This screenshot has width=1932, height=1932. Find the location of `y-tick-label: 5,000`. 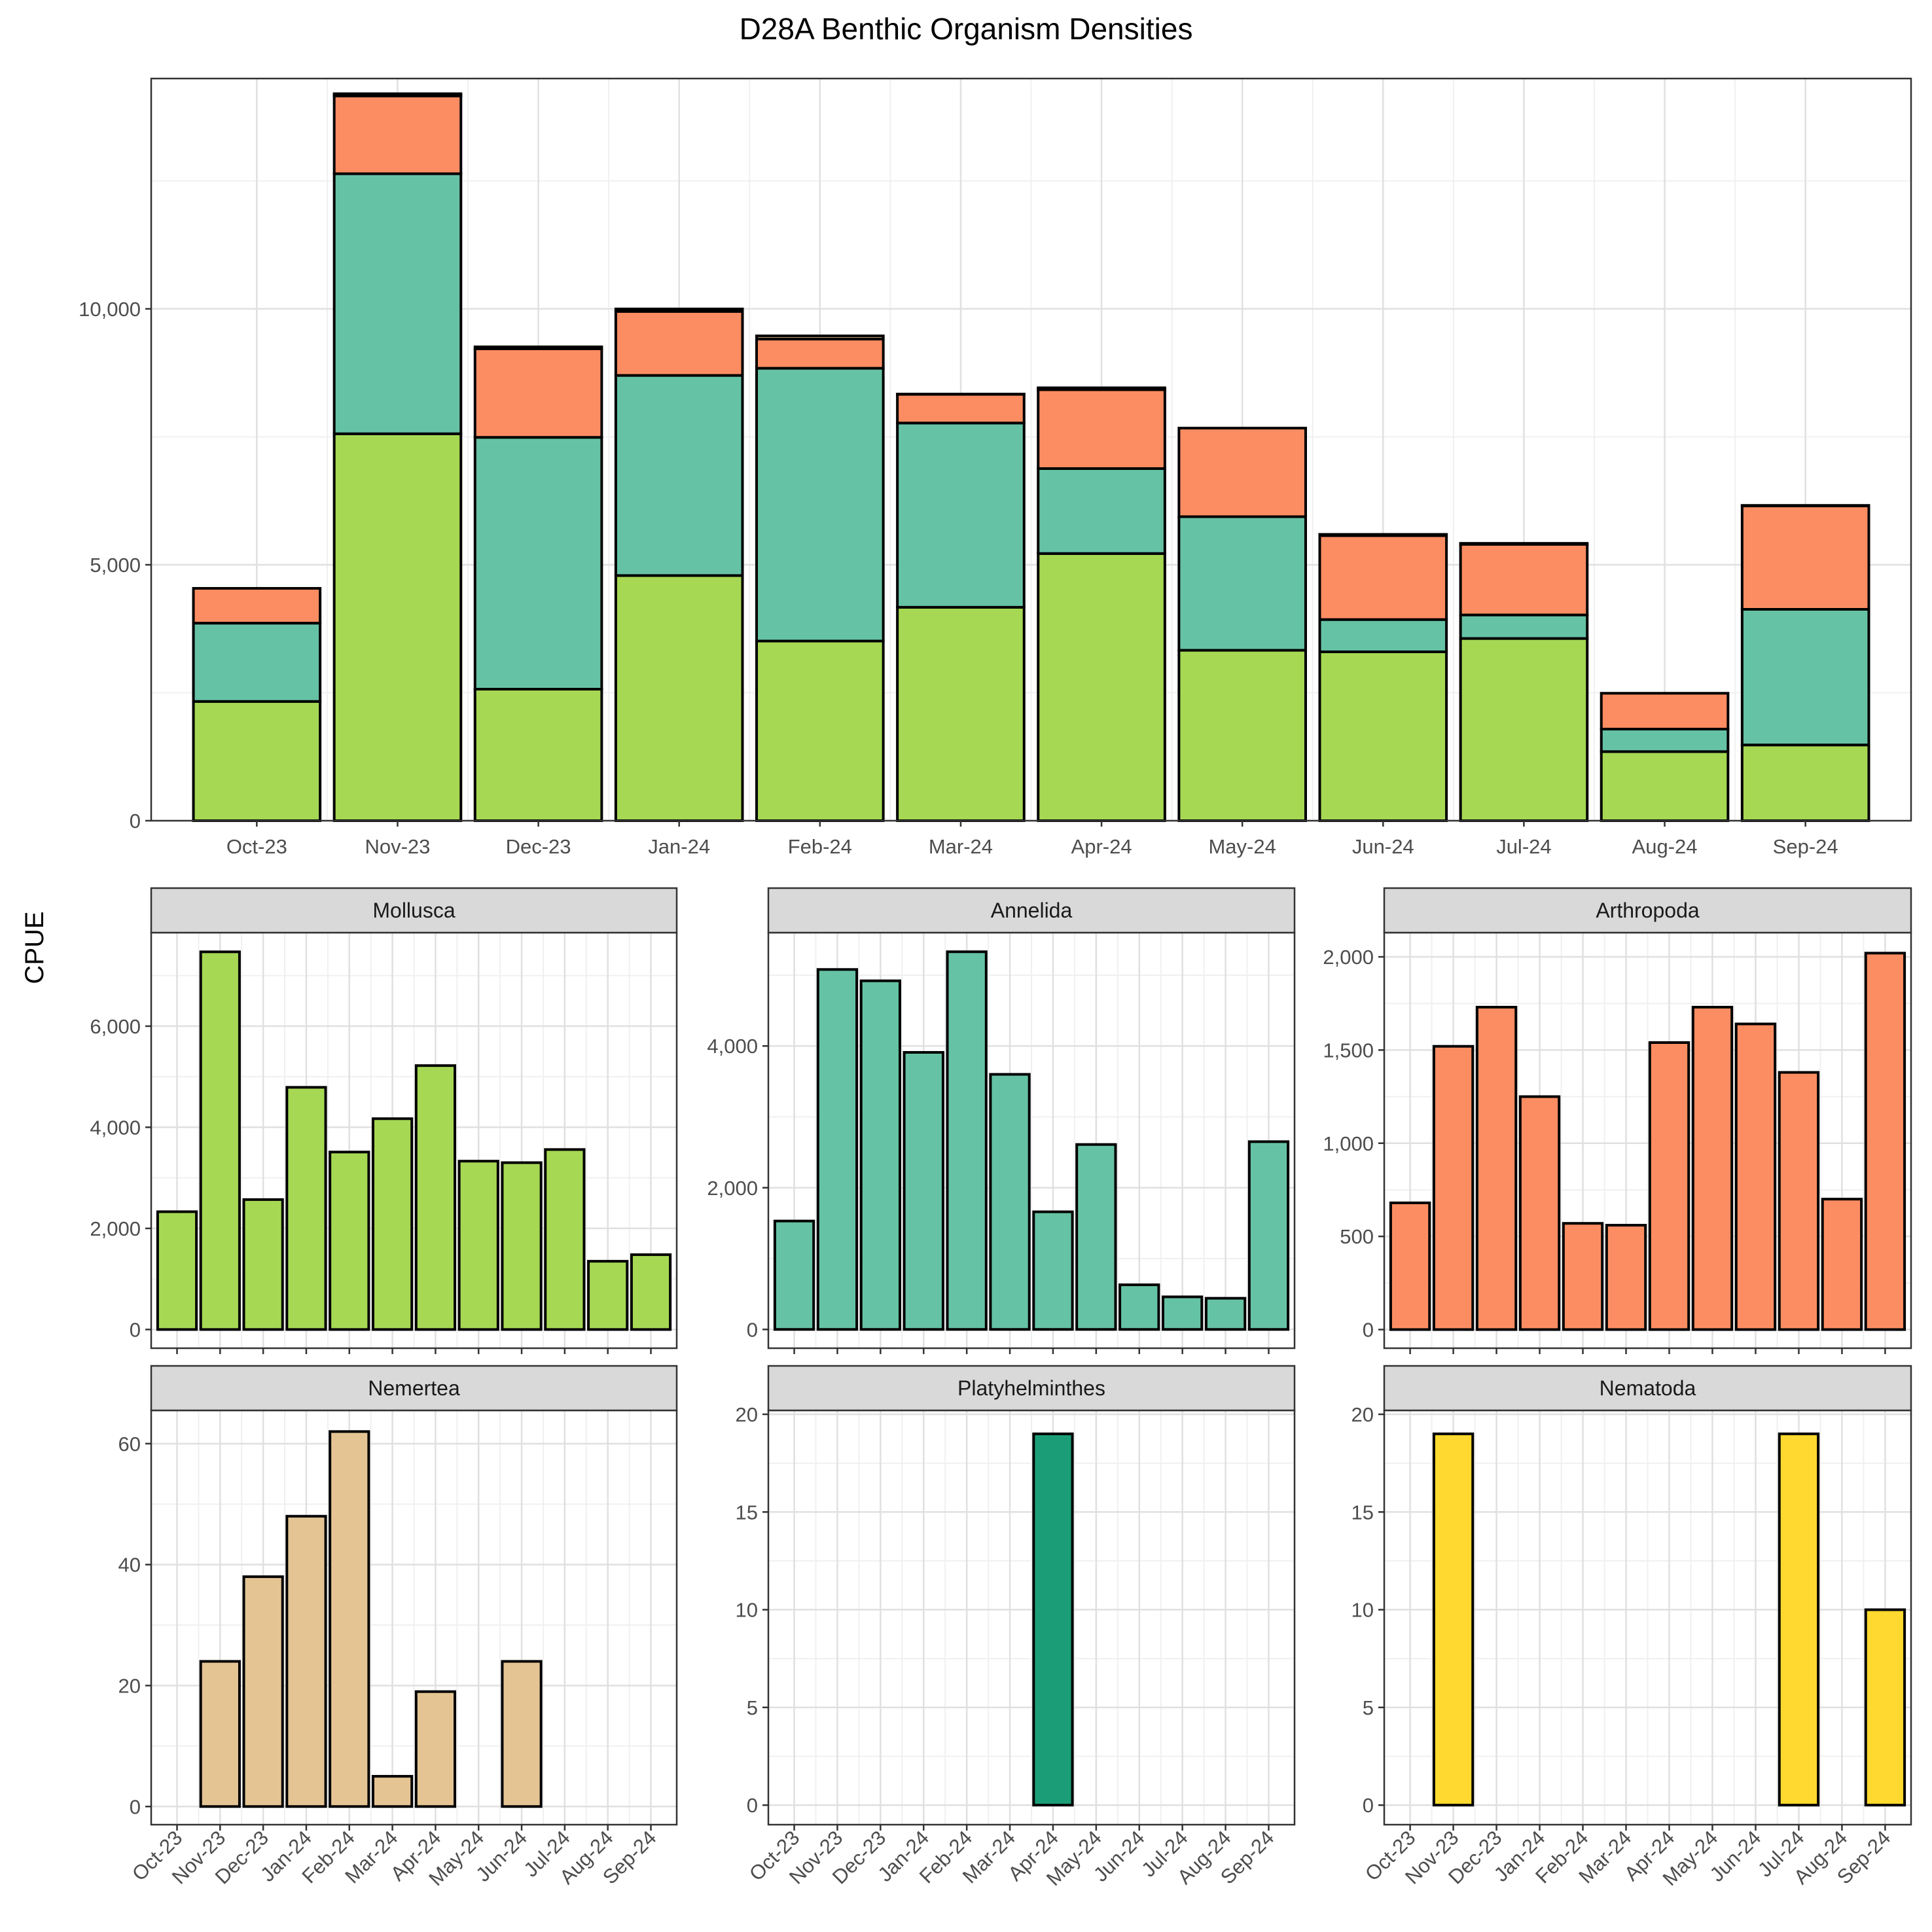

y-tick-label: 5,000 is located at coordinates (115, 565).